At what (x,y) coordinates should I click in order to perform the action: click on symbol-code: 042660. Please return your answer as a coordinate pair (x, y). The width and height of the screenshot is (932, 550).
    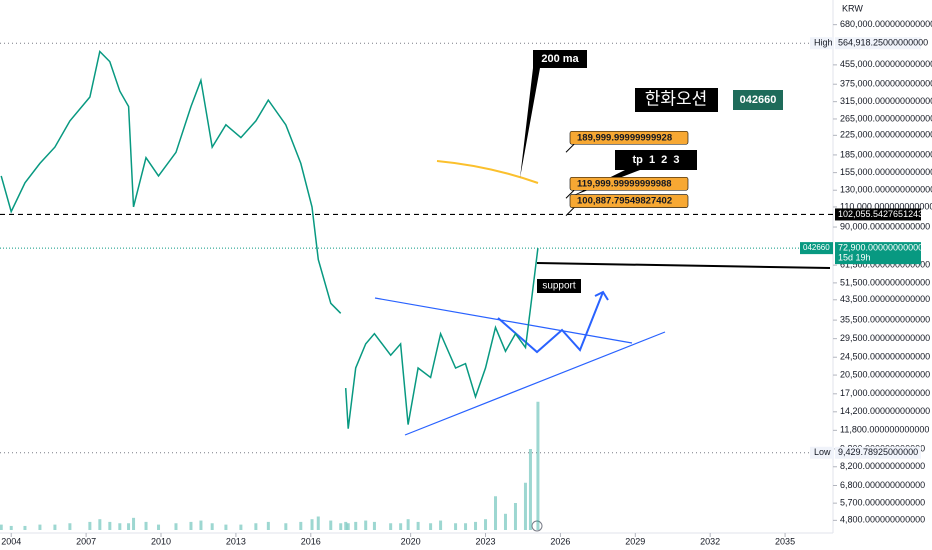
    Looking at the image, I should click on (758, 100).